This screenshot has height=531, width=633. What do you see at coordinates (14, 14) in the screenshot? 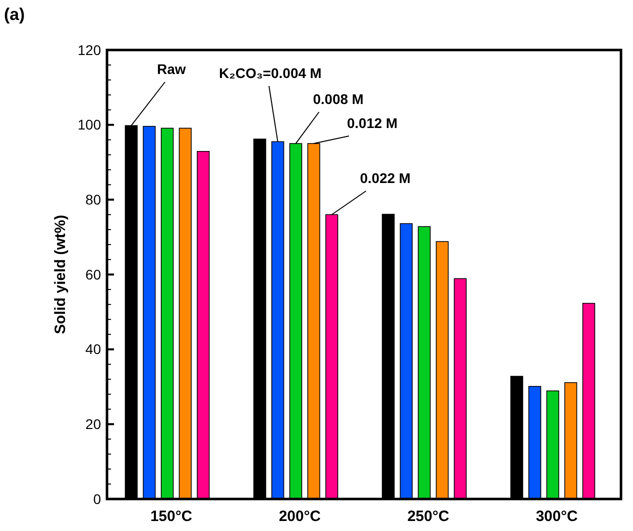
I see `chart-title: (a)` at bounding box center [14, 14].